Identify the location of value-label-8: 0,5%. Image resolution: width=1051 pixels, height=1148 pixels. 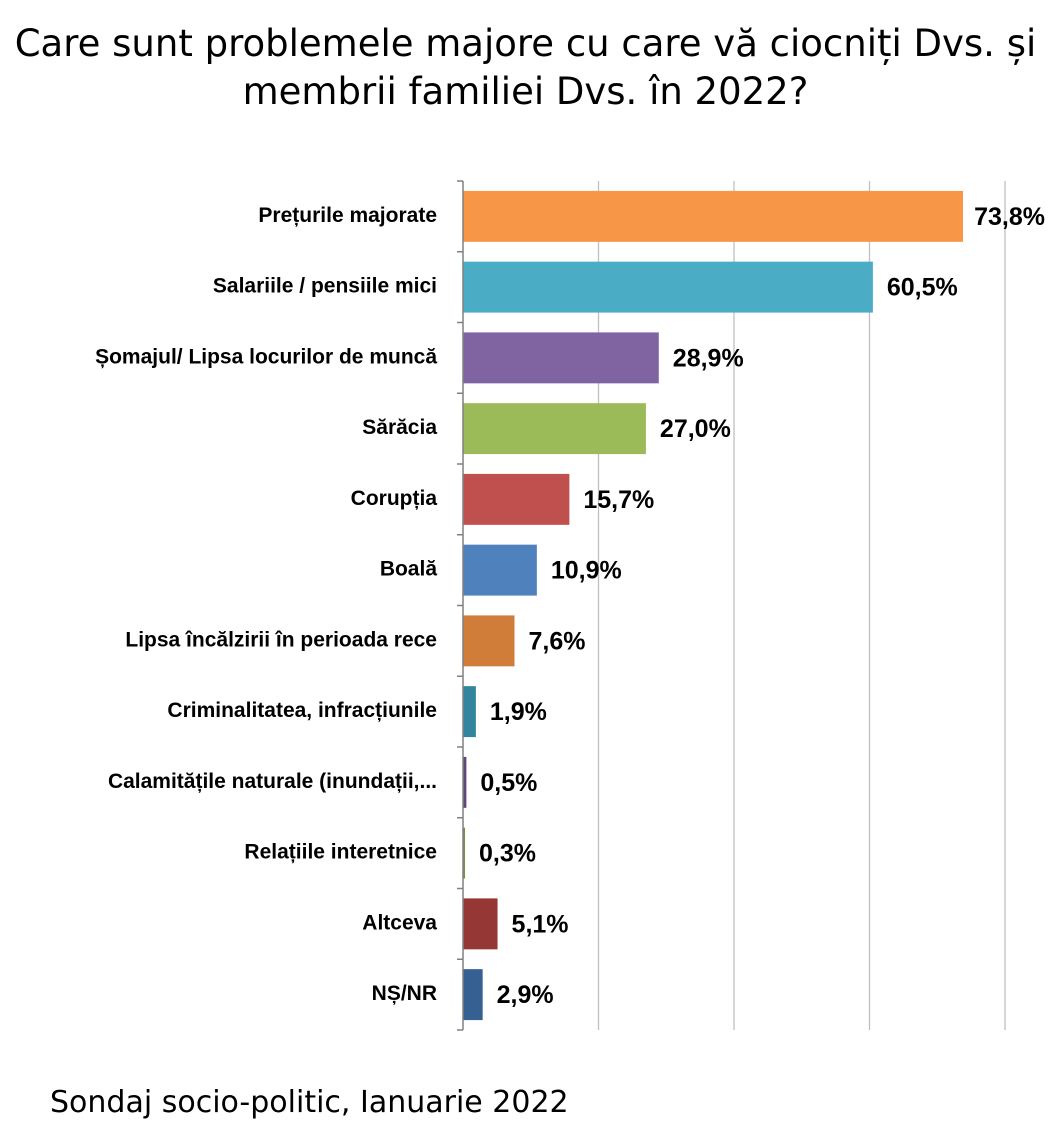
(508, 783).